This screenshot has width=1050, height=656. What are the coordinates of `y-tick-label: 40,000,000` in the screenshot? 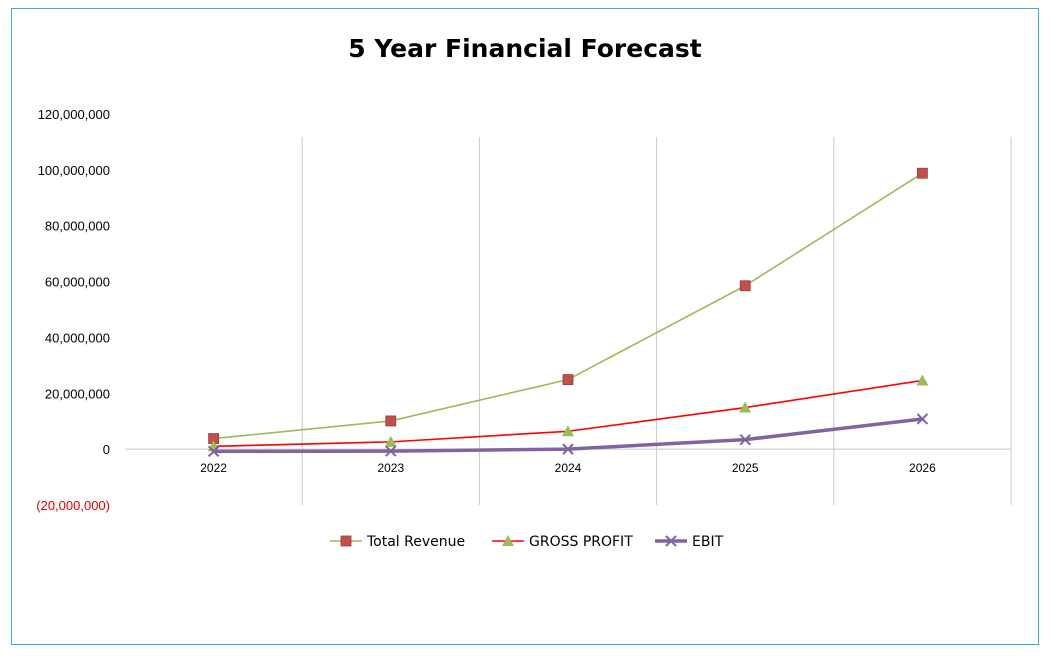 It's located at (77, 337).